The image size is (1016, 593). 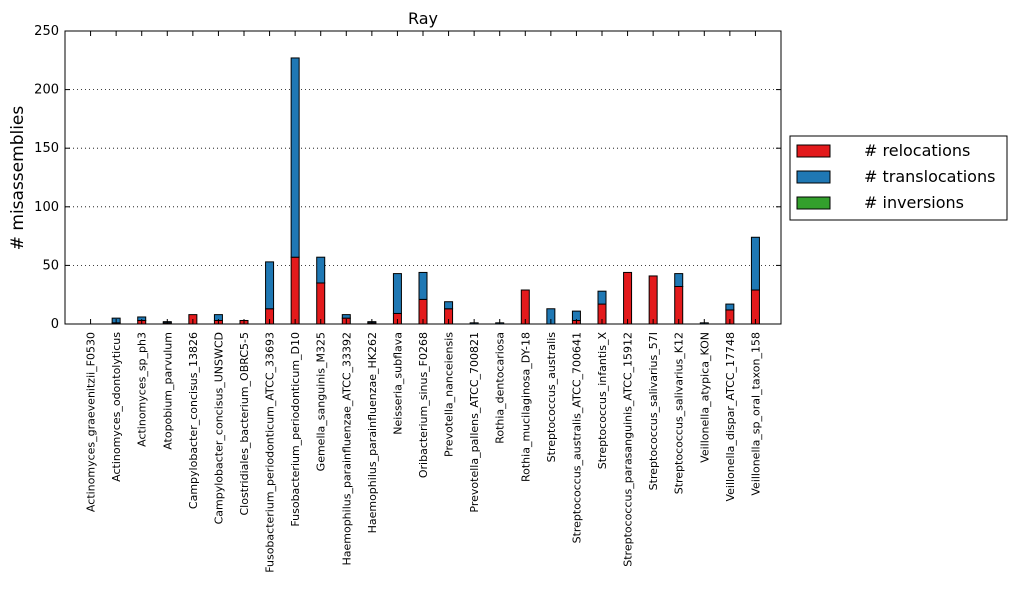 I want to click on x-tick-label: Streptococcus_australis, so click(x=551, y=397).